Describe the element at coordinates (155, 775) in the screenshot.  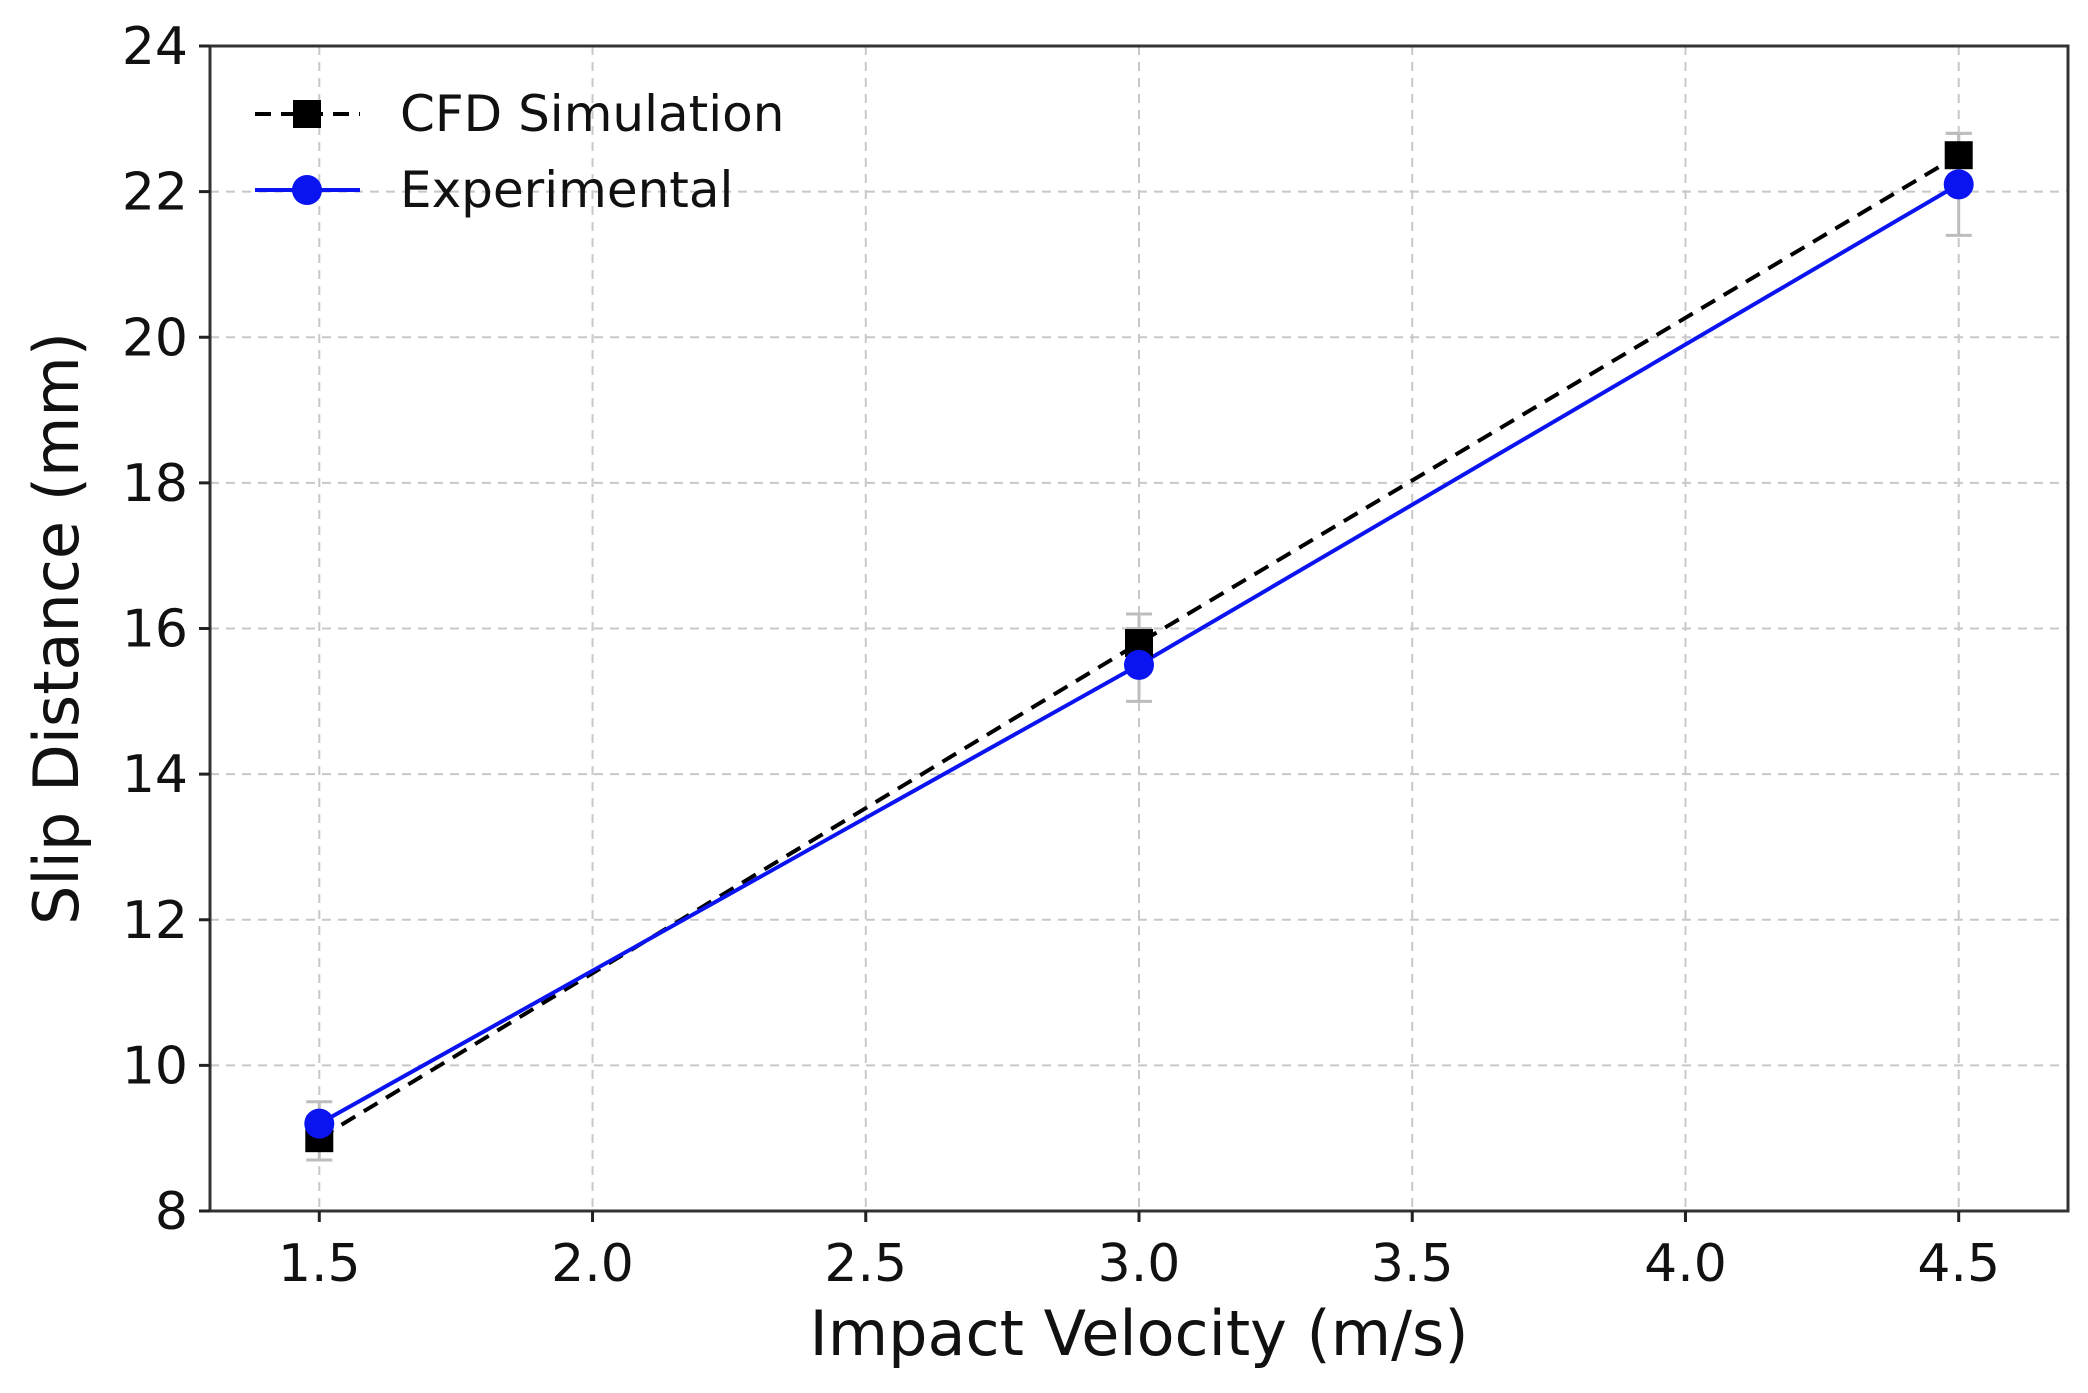
I see `y-tick-label: 14` at that location.